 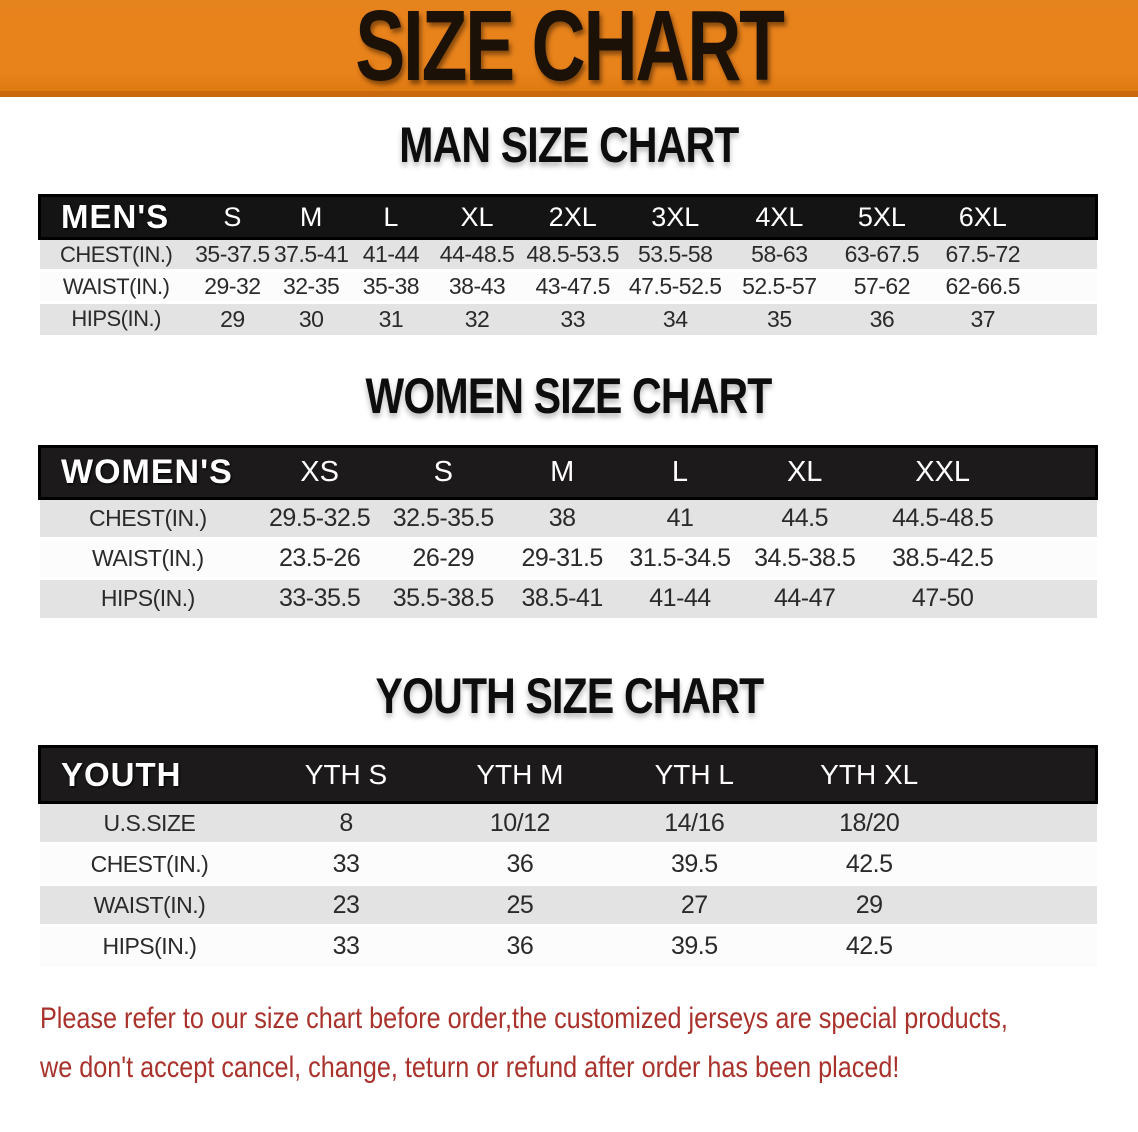 I want to click on women-section-heading-text: WOMEN SIZE CHART, so click(x=569, y=395).